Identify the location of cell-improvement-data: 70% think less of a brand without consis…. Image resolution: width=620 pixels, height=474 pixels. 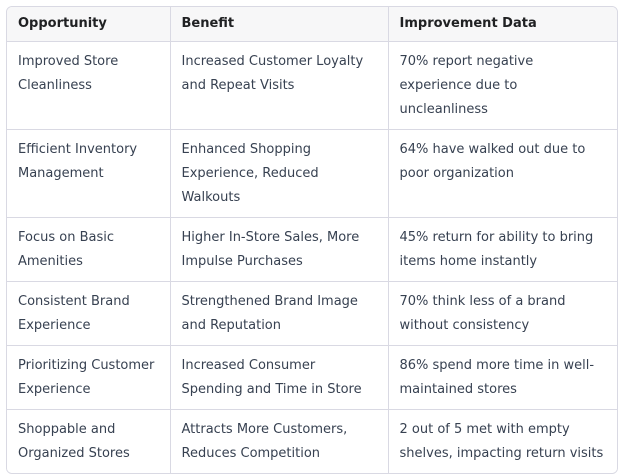
(502, 313).